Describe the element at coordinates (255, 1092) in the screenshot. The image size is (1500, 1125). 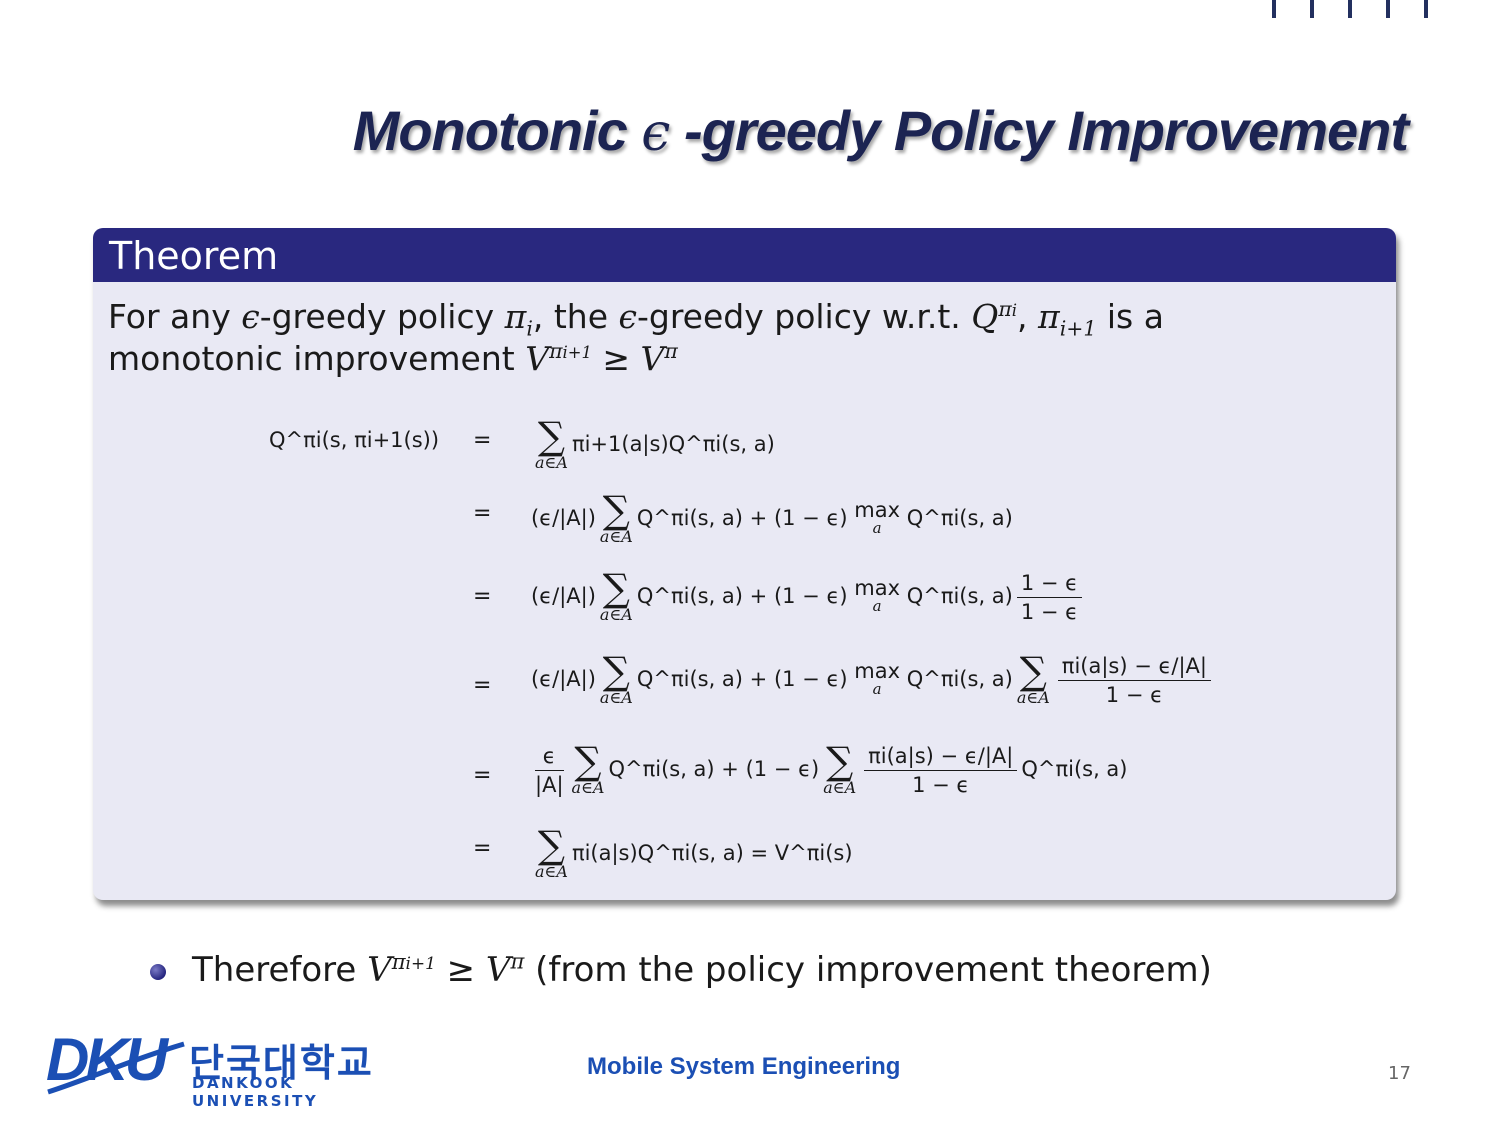
I see `logo-english-text: DANKOOK UNIVERSITY` at that location.